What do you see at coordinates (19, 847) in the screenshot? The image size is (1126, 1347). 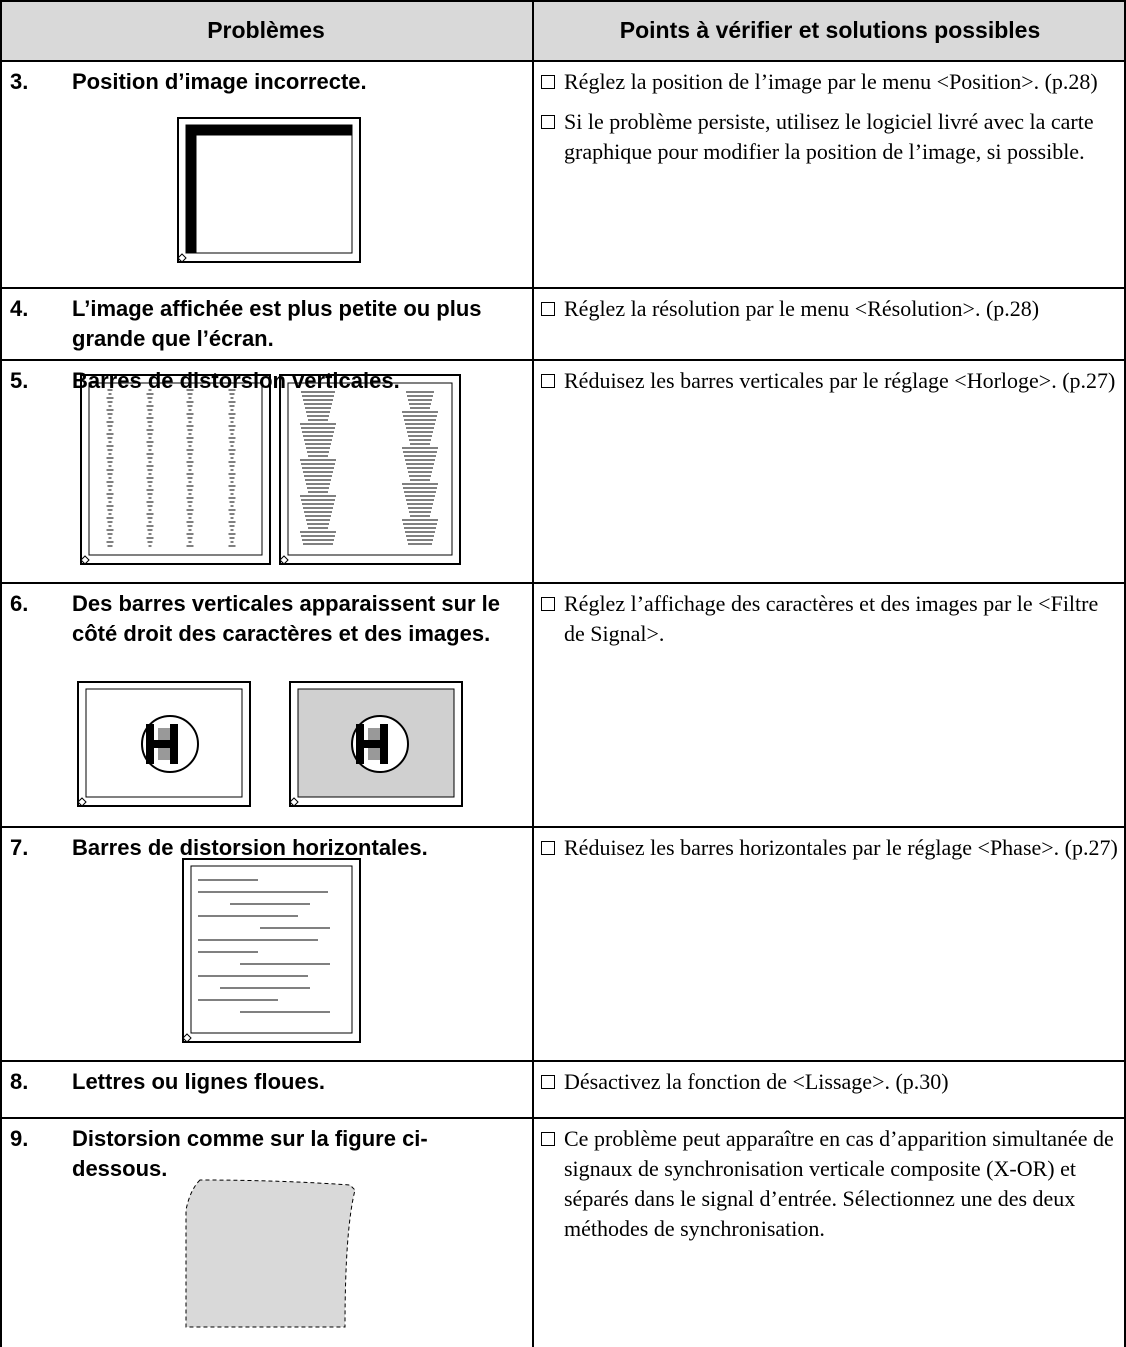 I see `row-number: 7.` at bounding box center [19, 847].